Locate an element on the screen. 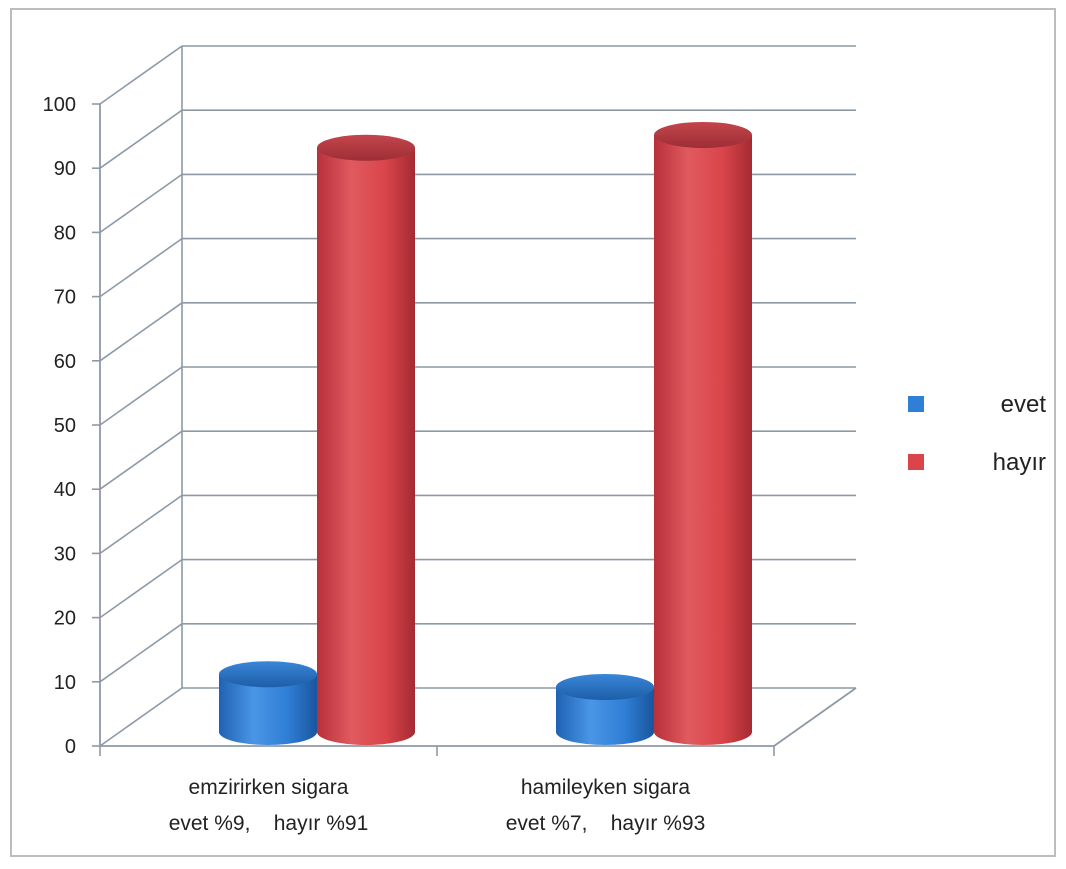  bar-hayır-1 is located at coordinates (703, 433).